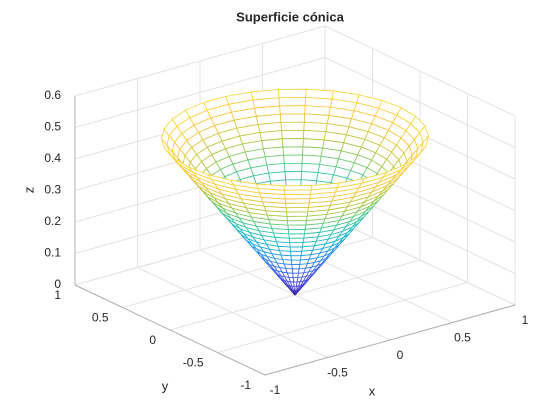 This screenshot has height=420, width=560. What do you see at coordinates (28, 190) in the screenshot?
I see `z-axis-label: z` at bounding box center [28, 190].